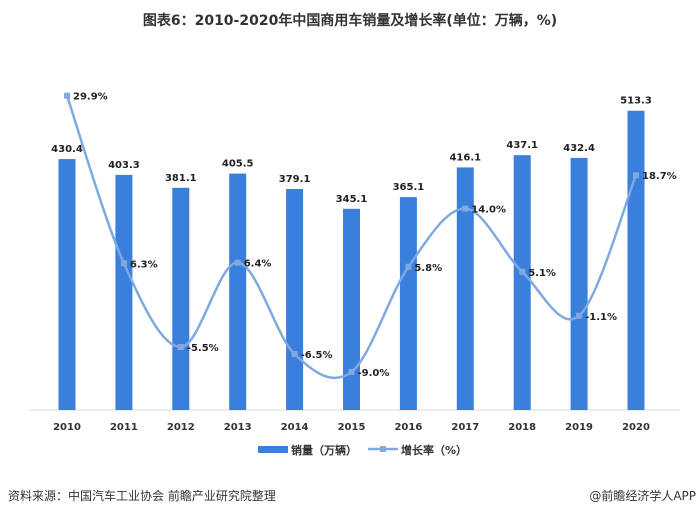 This screenshot has height=515, width=700. Describe the element at coordinates (434, 450) in the screenshot. I see `legend-line-label: 增长率（%）` at that location.